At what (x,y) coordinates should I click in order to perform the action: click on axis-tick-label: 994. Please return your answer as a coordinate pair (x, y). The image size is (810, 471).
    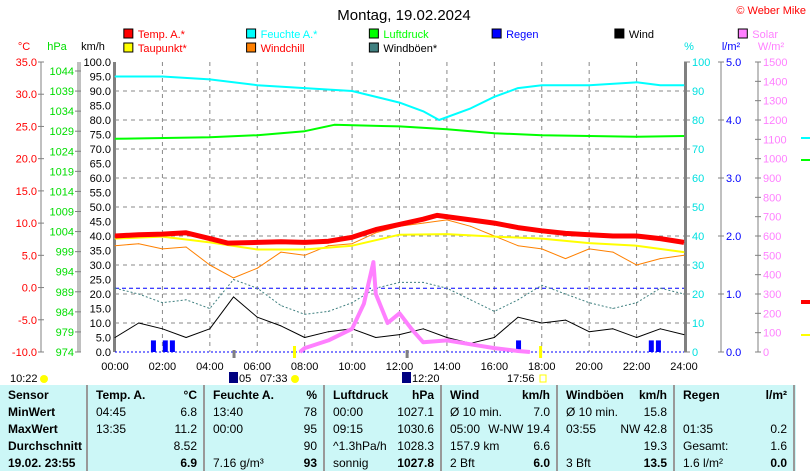
    Looking at the image, I should click on (65, 273).